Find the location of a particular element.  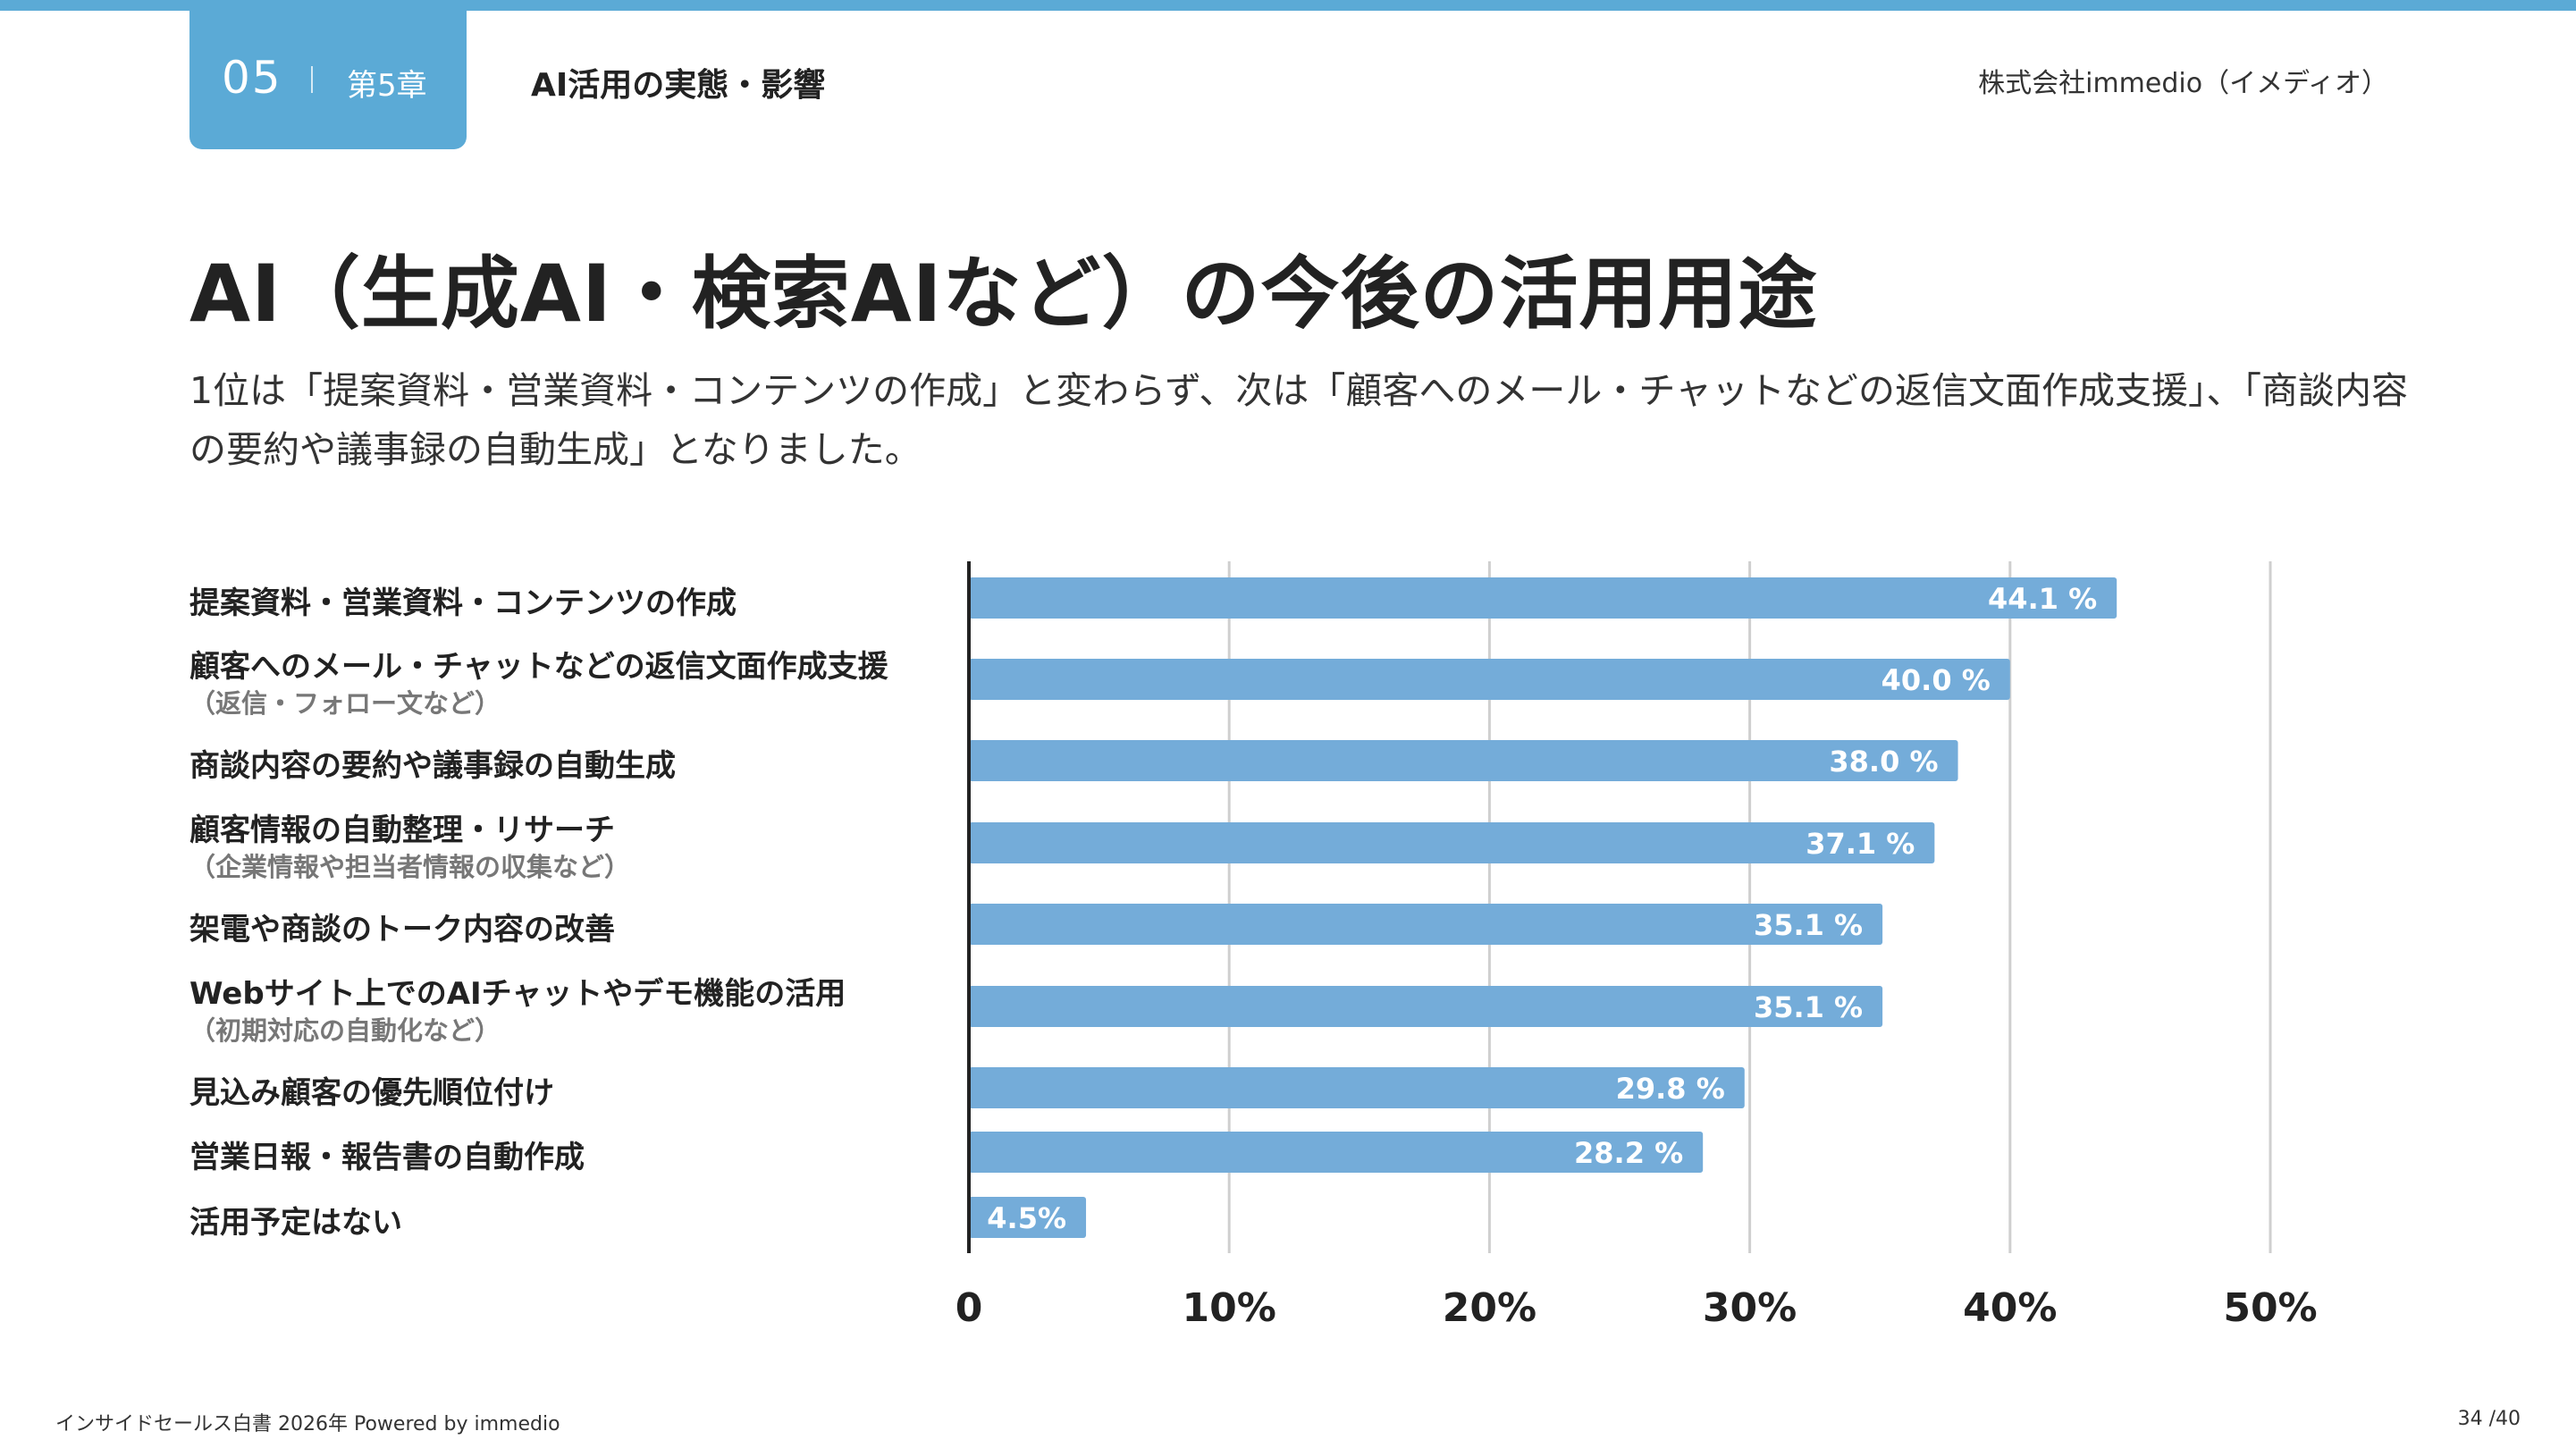

footer-source: インサイドセールス白書 2026年 Powered by immedio is located at coordinates (308, 1424).